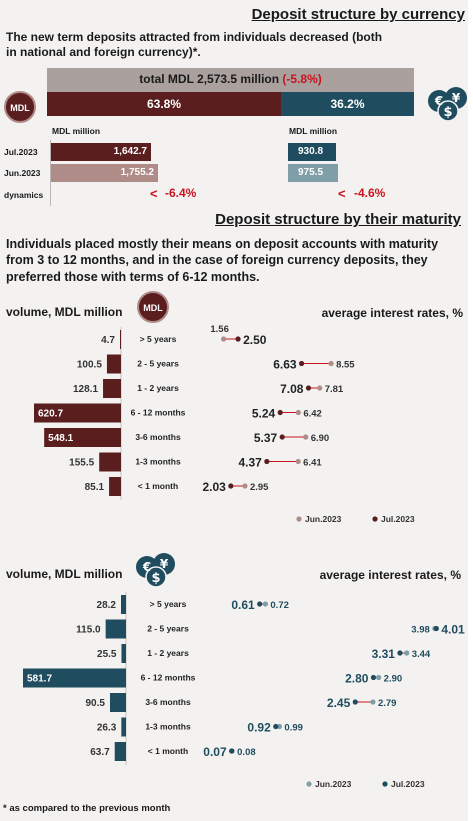  What do you see at coordinates (333, 784) in the screenshot?
I see `legend-jun-label: Jun.2023` at bounding box center [333, 784].